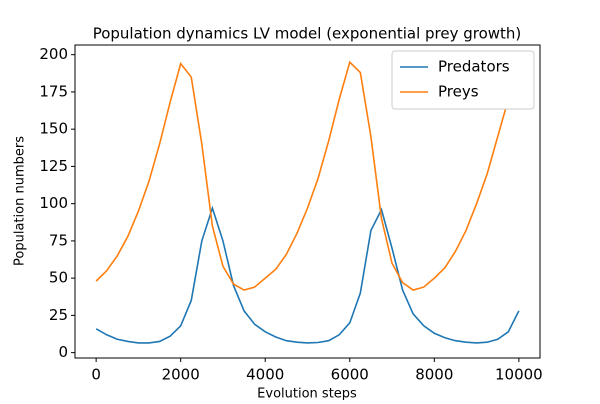 The image size is (600, 404). I want to click on x-tick-label: 8000, so click(434, 375).